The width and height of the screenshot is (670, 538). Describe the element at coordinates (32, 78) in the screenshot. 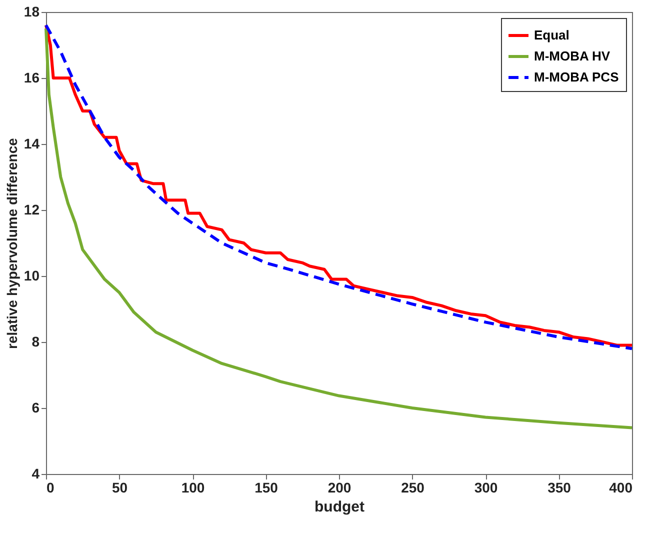

I see `y-tick-label: 16` at that location.